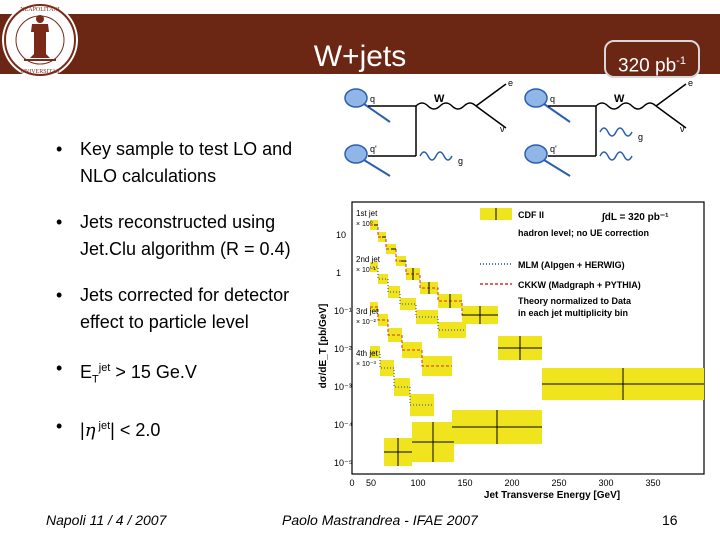 The width and height of the screenshot is (720, 540). What do you see at coordinates (464, 483) in the screenshot?
I see `x-tick-label: 150` at bounding box center [464, 483].